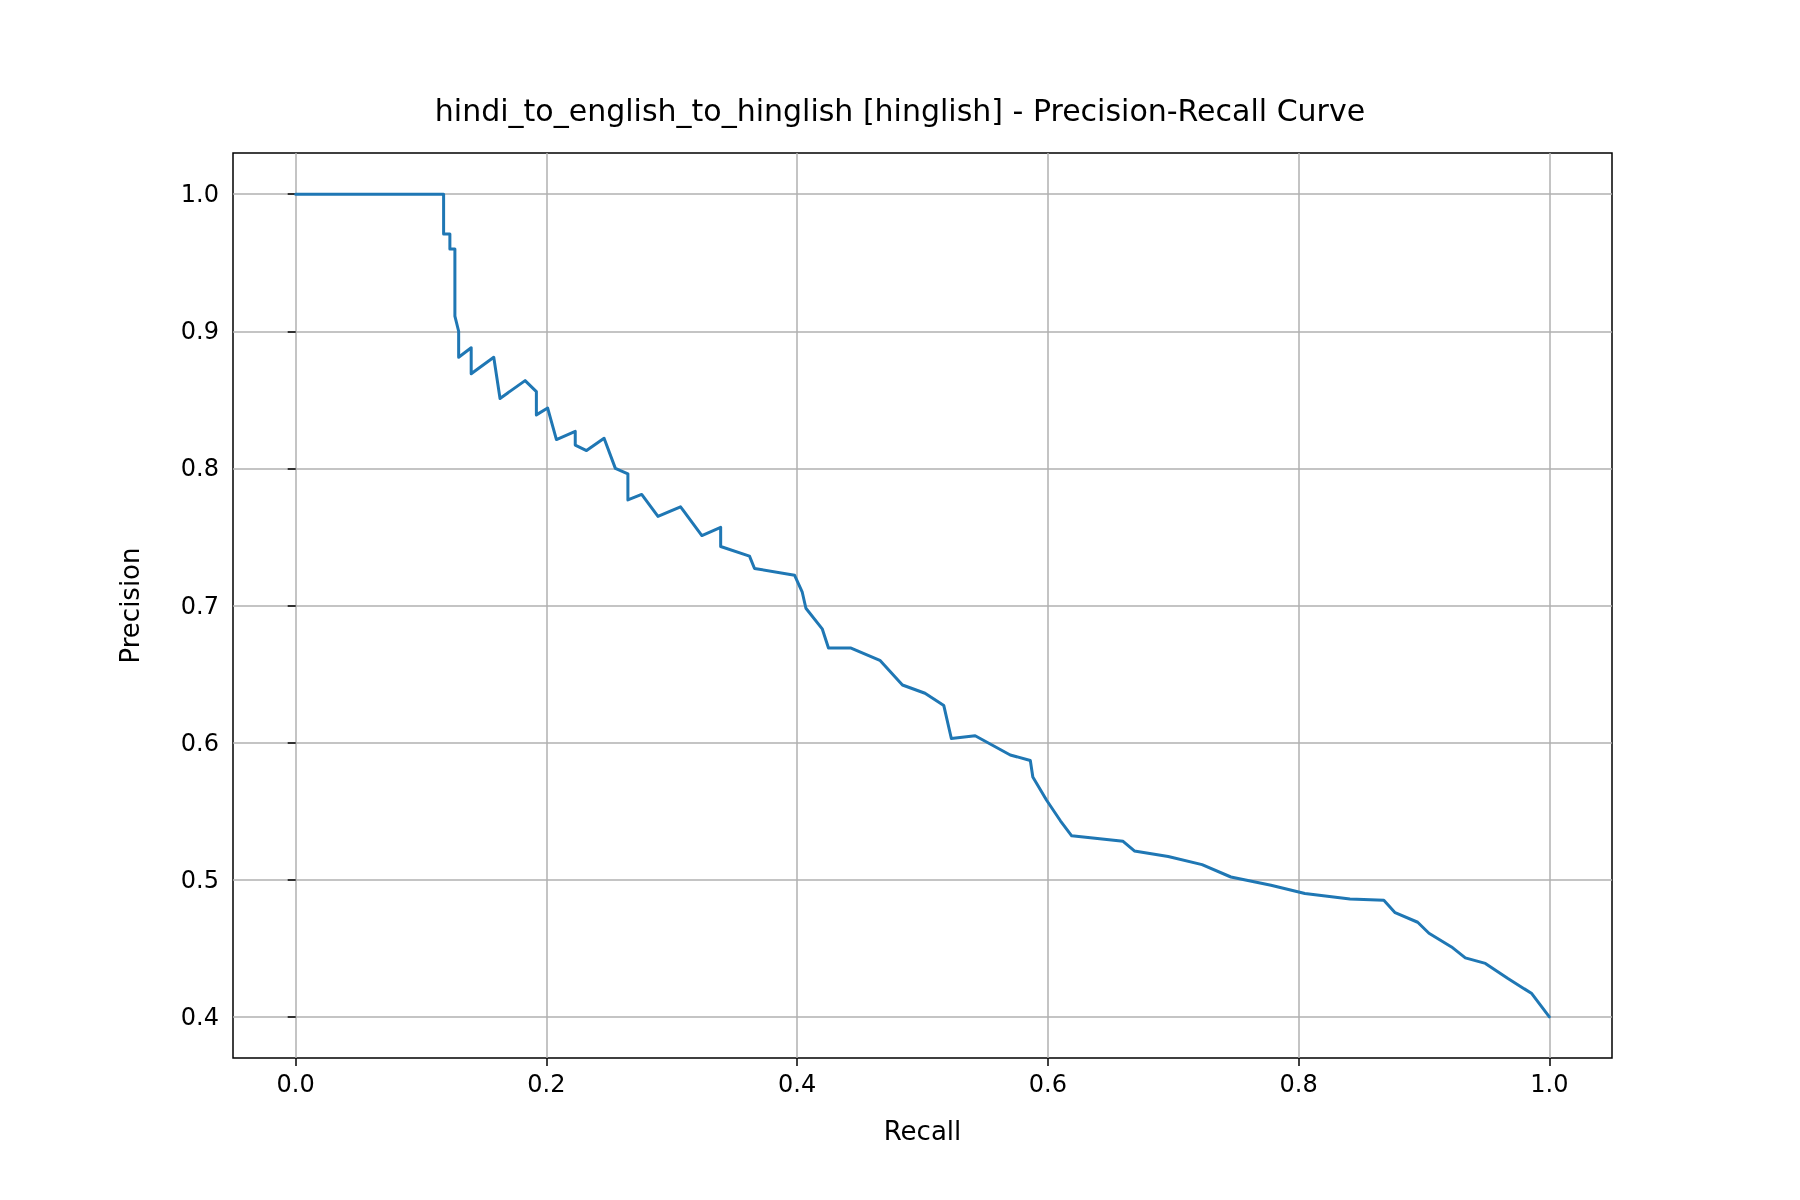 This screenshot has height=1200, width=1800. I want to click on x-tick-label: 1.0, so click(1549, 1084).